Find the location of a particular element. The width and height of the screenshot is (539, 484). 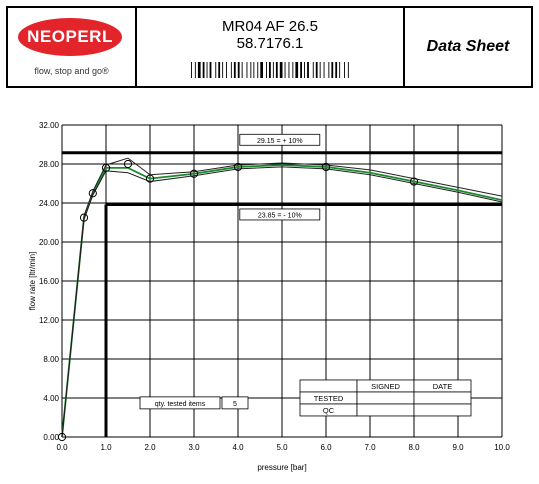

y-axis-label: flow rate [ltr/min] is located at coordinates (32, 281).